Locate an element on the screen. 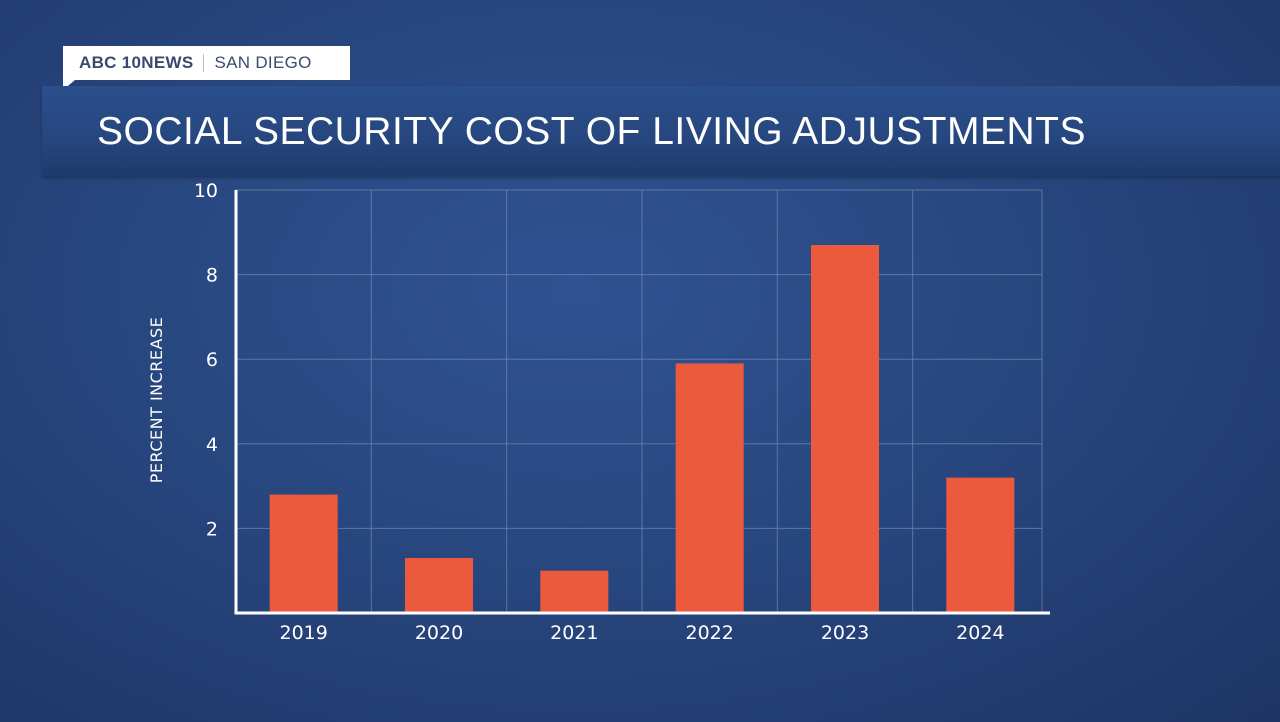  x-tick-label: 2022 is located at coordinates (709, 633).